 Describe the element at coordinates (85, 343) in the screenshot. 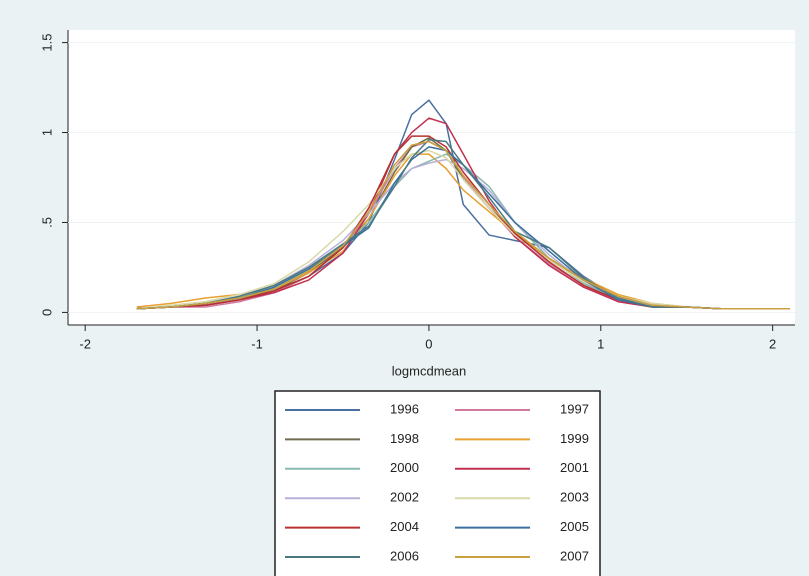

I see `x-tick-label: -2` at that location.